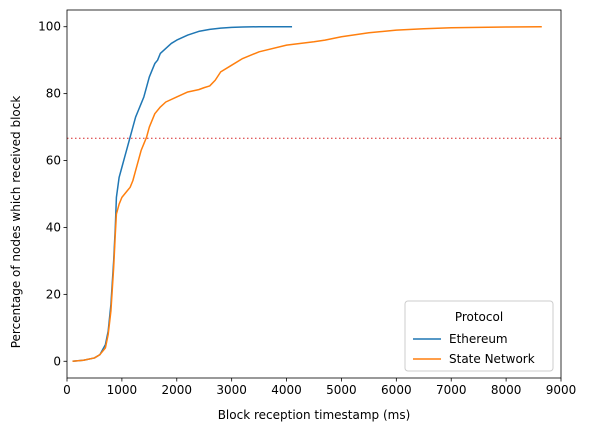  What do you see at coordinates (492, 359) in the screenshot?
I see `legend-label-state-network: State Network` at bounding box center [492, 359].